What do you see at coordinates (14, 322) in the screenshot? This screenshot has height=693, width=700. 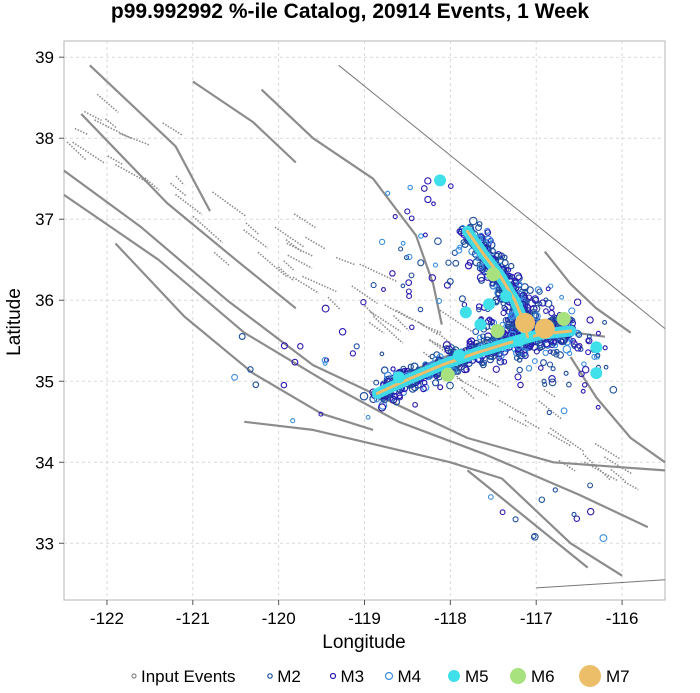 I see `y-axis-label: Latitude` at bounding box center [14, 322].